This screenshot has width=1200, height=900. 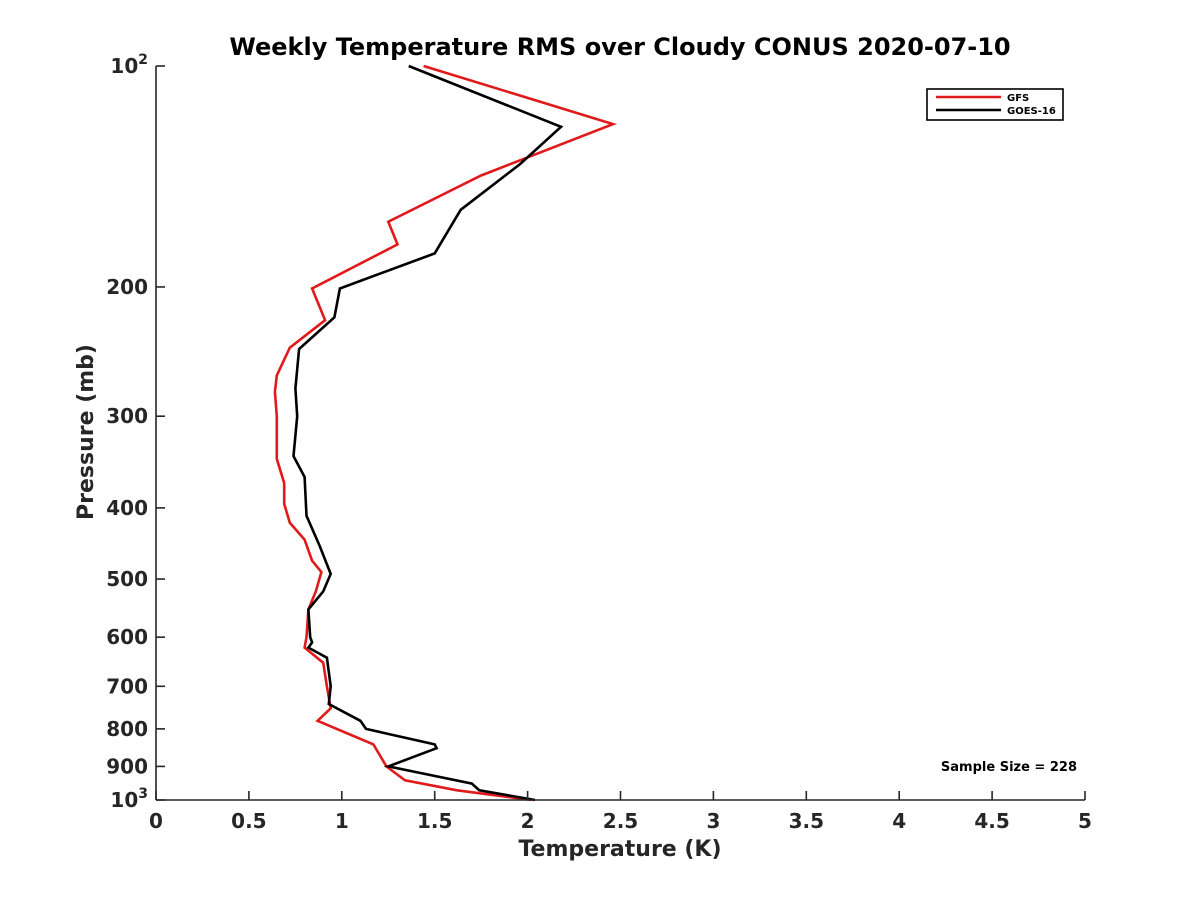 I want to click on x-tick-label: 3.5, so click(x=806, y=821).